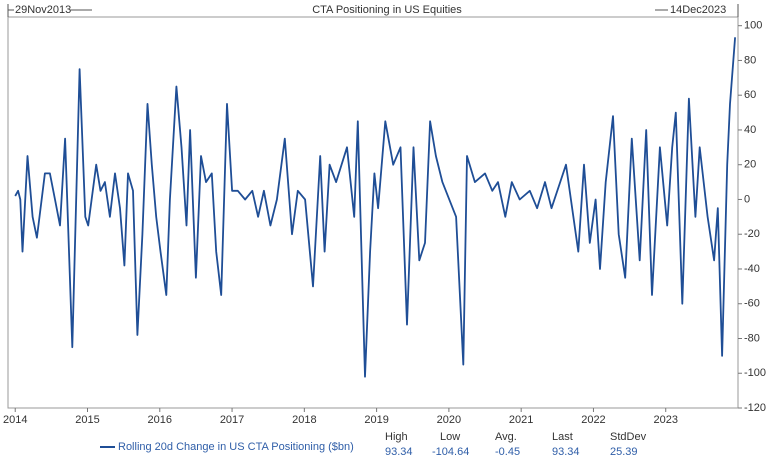 This screenshot has height=466, width=775. Describe the element at coordinates (747, 199) in the screenshot. I see `y-tick-label: 0` at that location.